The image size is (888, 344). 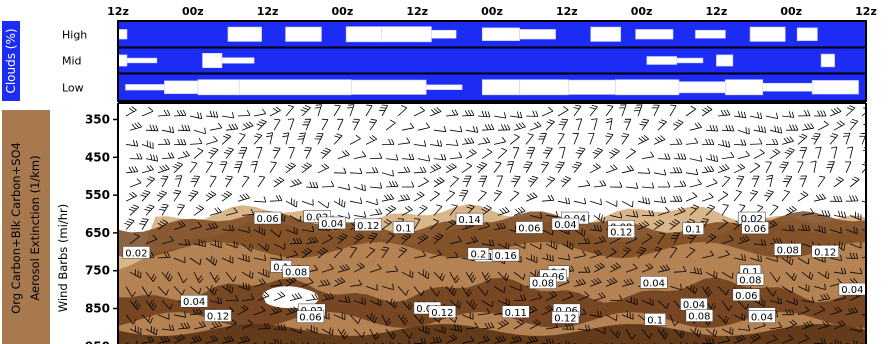 What do you see at coordinates (750, 279) in the screenshot?
I see `contour-label: 0.08` at bounding box center [750, 279].